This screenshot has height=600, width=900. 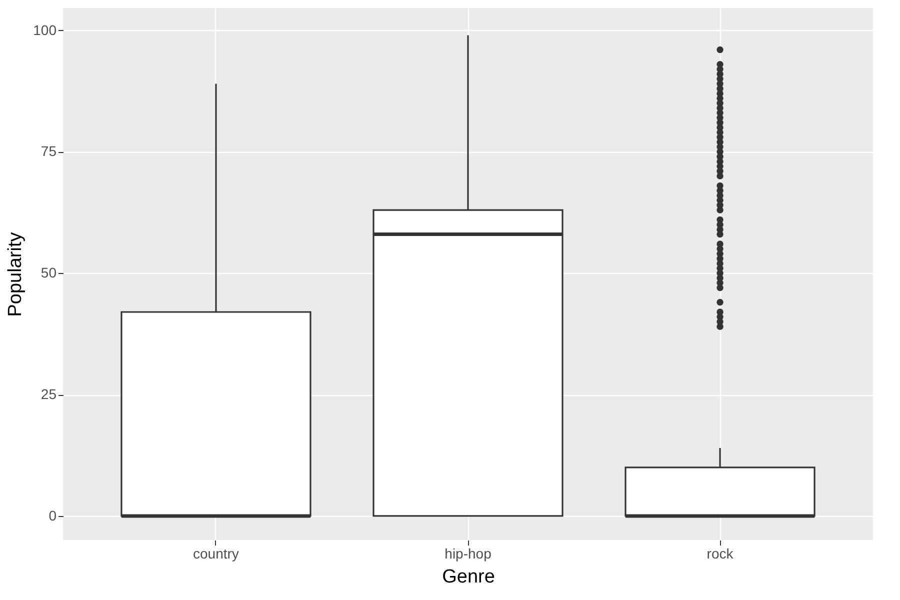 I want to click on x-tick-label: country, so click(x=216, y=554).